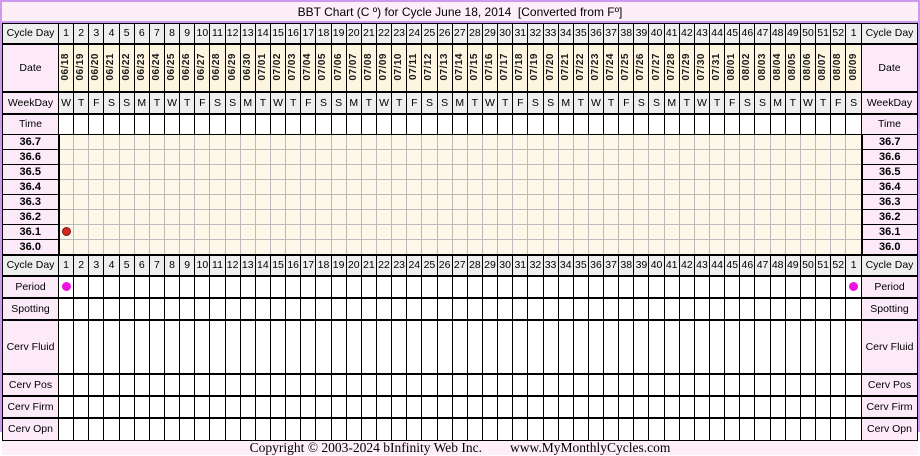  Describe the element at coordinates (808, 265) in the screenshot. I see `cycle-day-cell: 50` at that location.